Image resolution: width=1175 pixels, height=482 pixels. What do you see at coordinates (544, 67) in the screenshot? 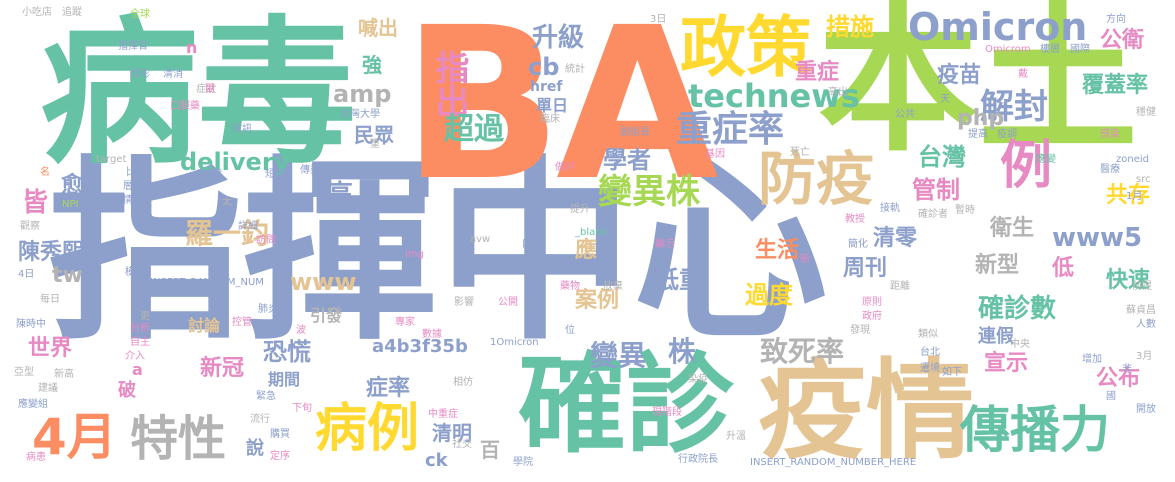
I see `word-cloud-word: cb` at bounding box center [544, 67].